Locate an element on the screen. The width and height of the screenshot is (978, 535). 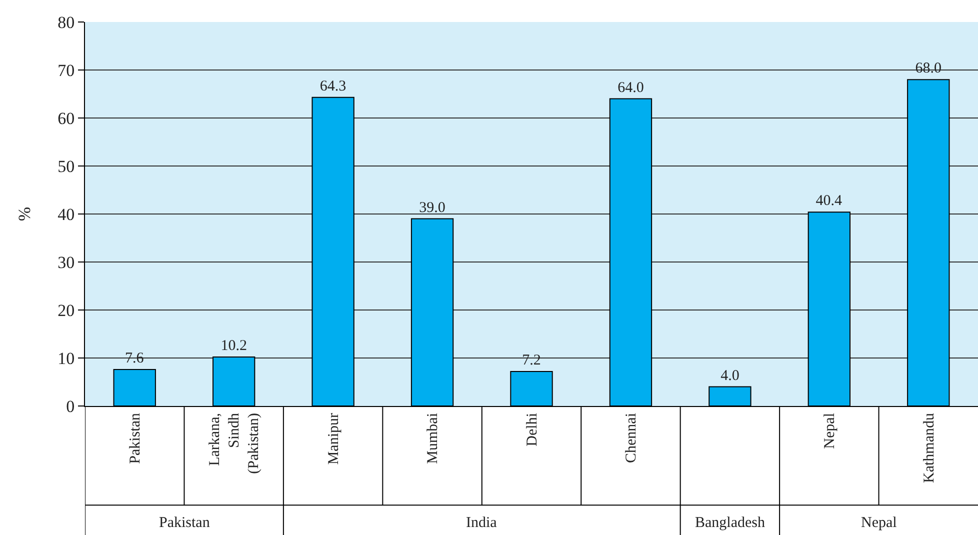
y-tick-label: 10 is located at coordinates (66, 358).